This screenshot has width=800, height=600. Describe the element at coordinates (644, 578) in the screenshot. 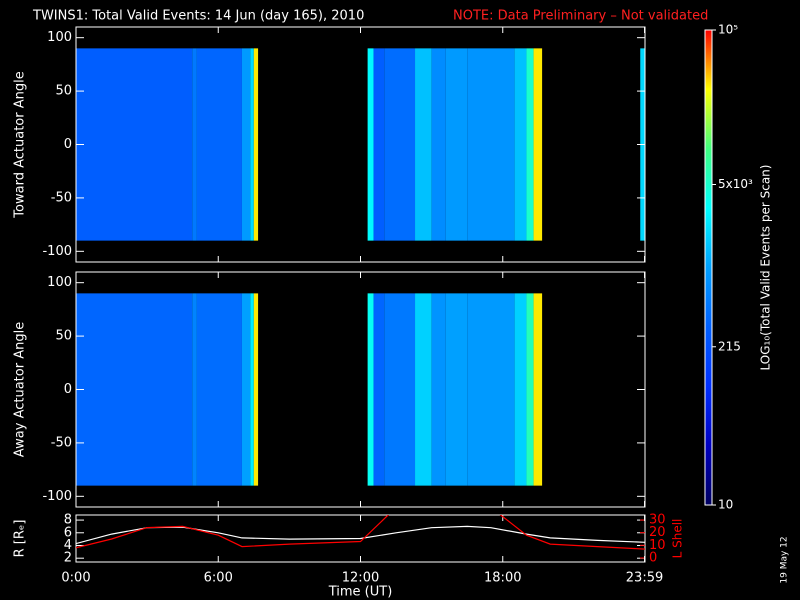

I see `x-tick-label: 23:59` at that location.